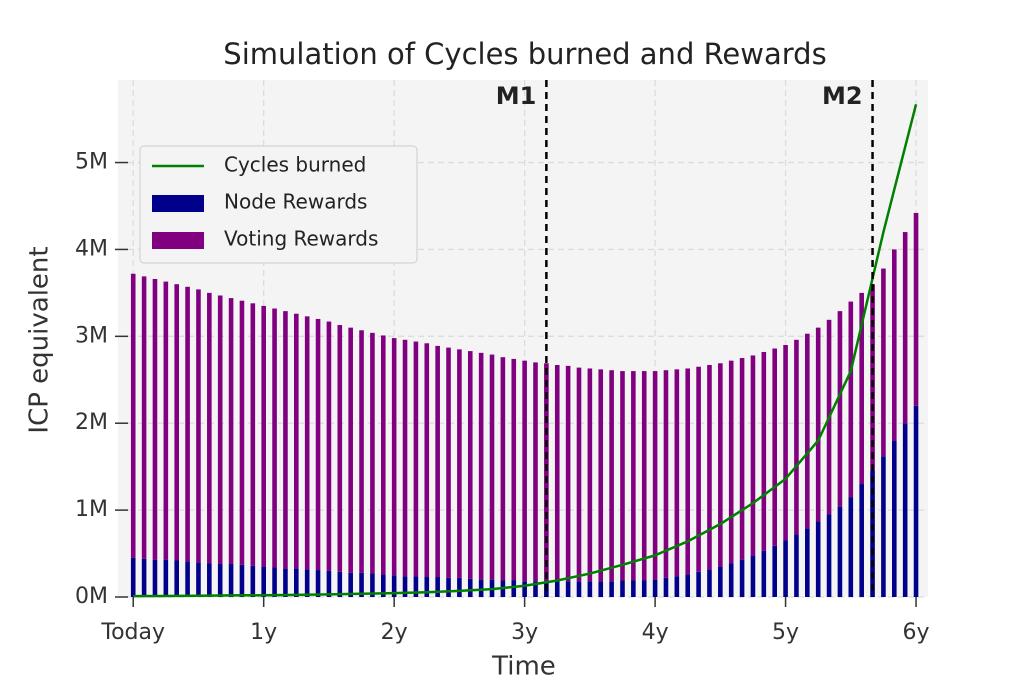 This screenshot has height=683, width=1024. What do you see at coordinates (295, 165) in the screenshot?
I see `legend-label: Cycles burned` at bounding box center [295, 165].